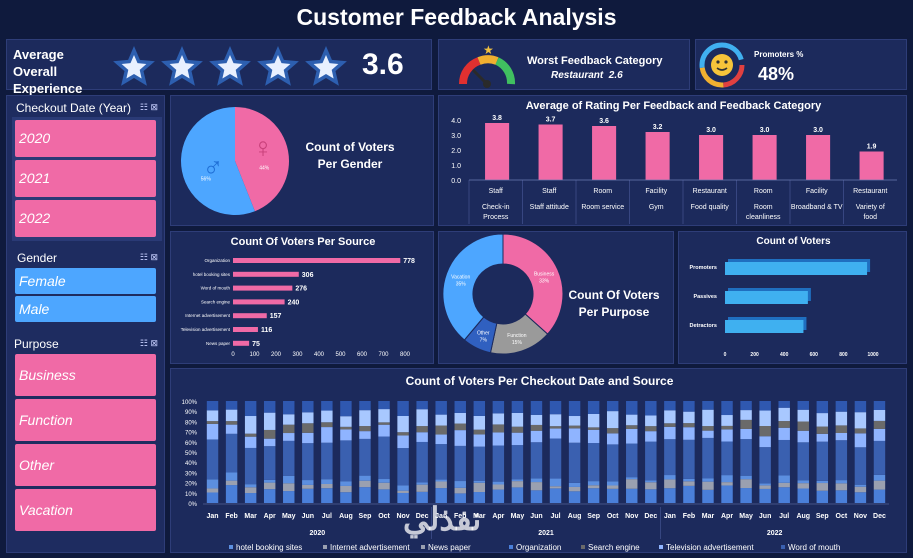 The image size is (913, 558). Describe the element at coordinates (213, 167) in the screenshot. I see `male-icon: ♂` at that location.